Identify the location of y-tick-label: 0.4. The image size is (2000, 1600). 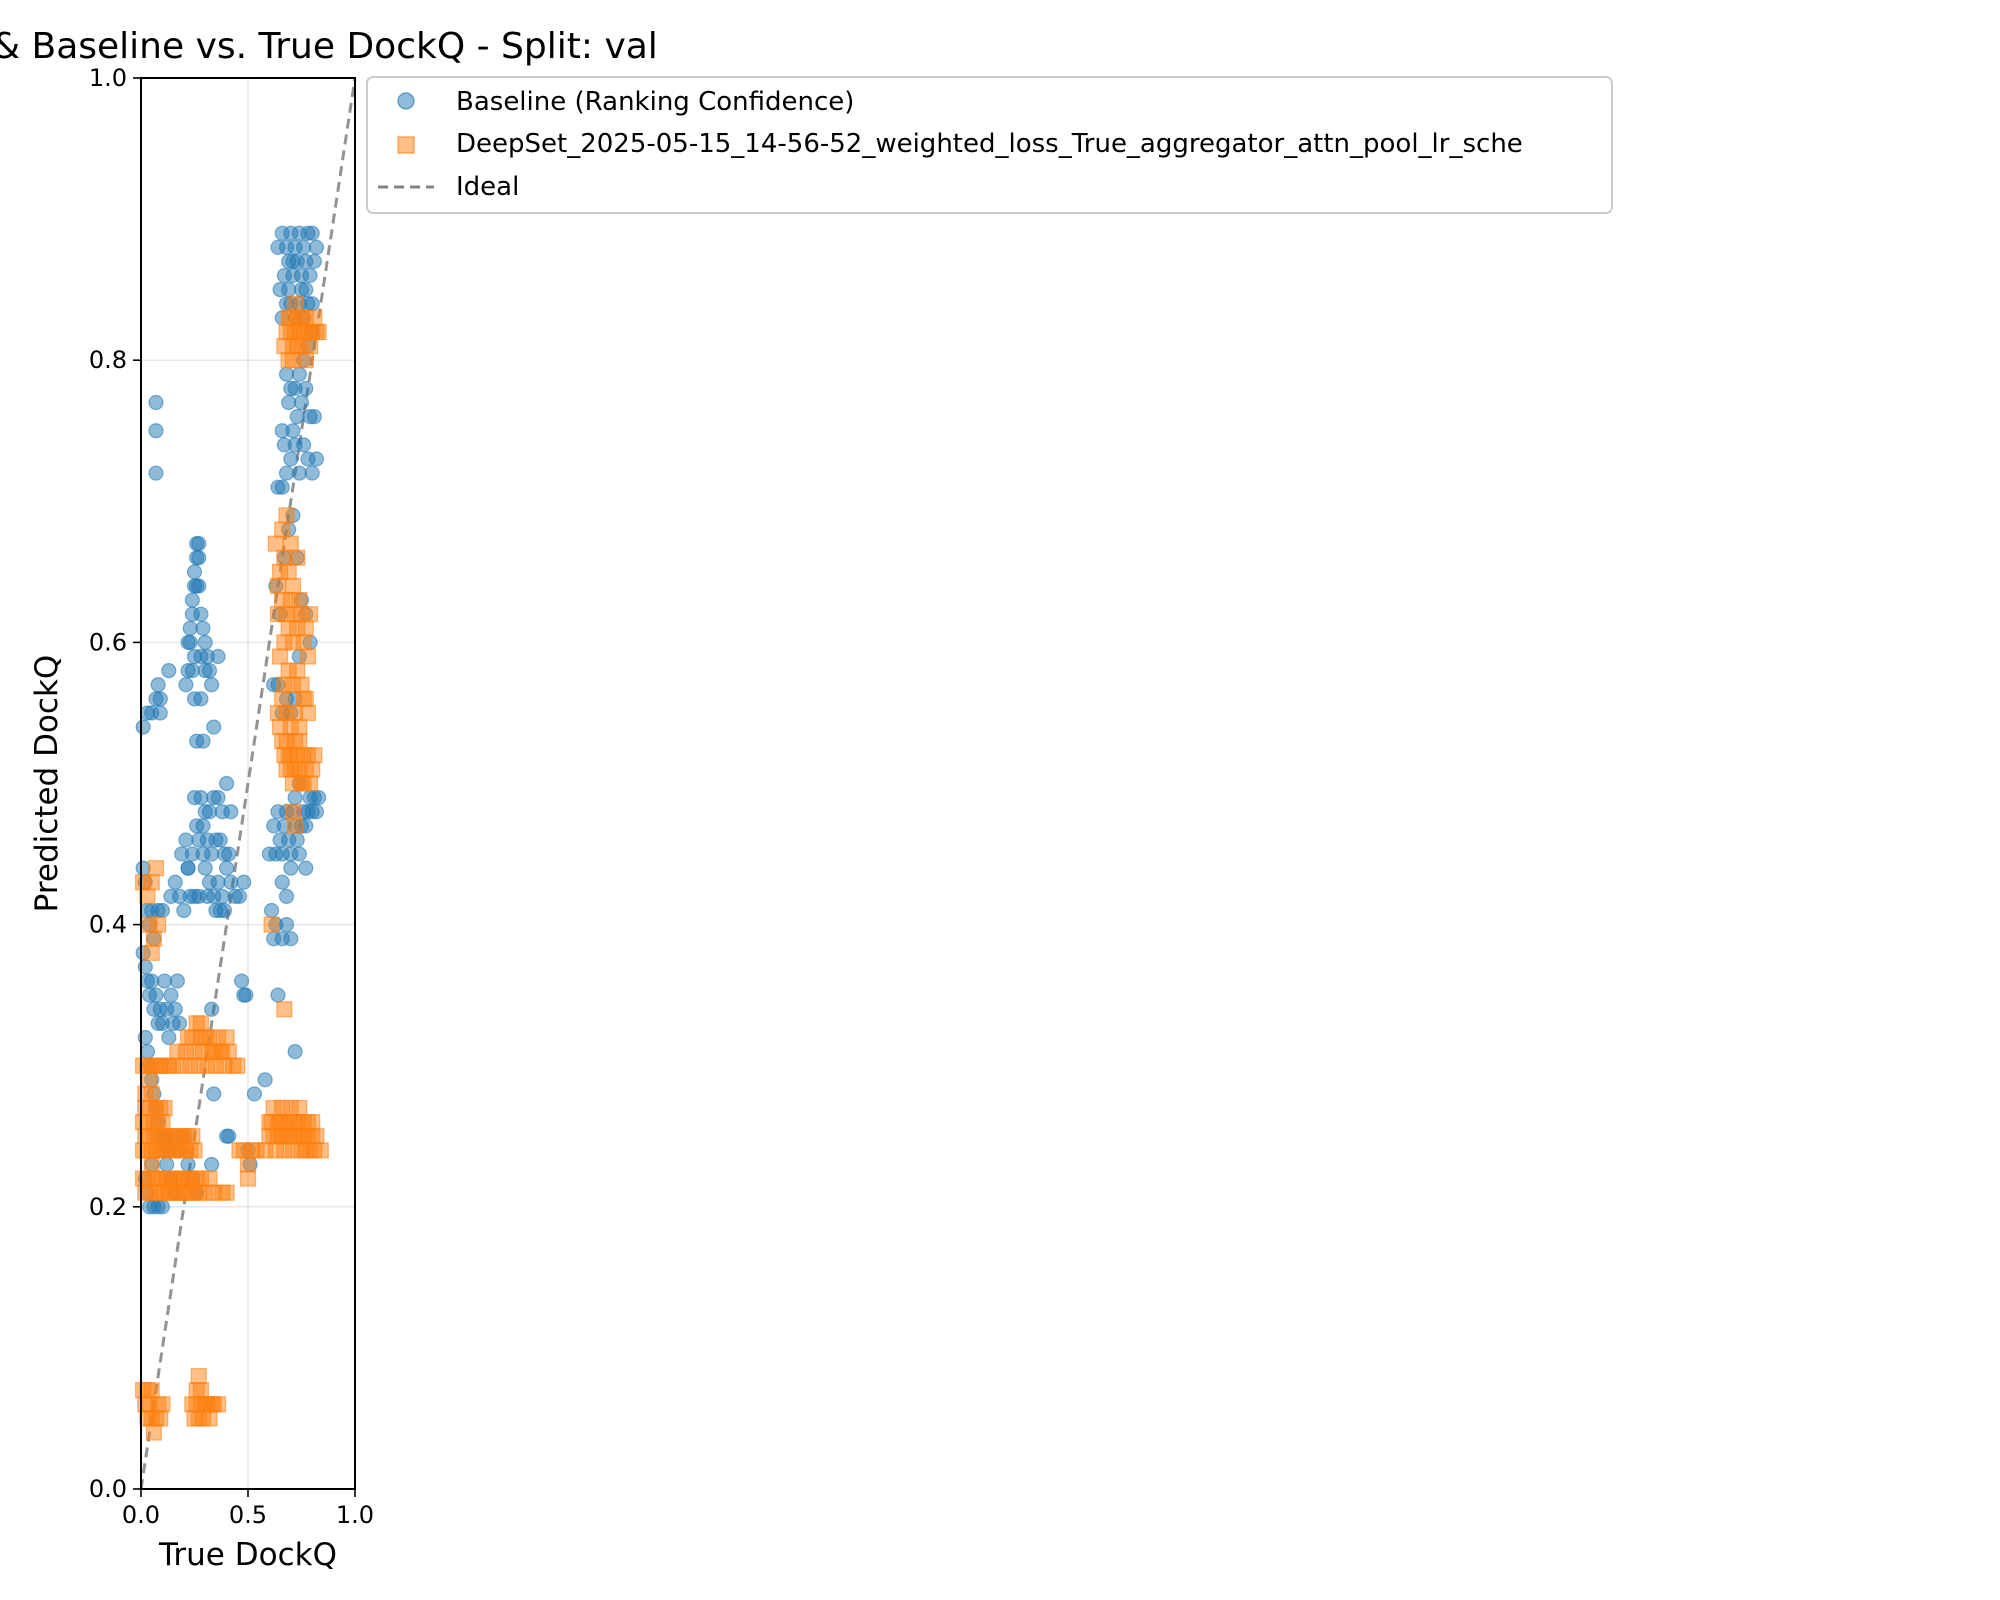
(108, 925).